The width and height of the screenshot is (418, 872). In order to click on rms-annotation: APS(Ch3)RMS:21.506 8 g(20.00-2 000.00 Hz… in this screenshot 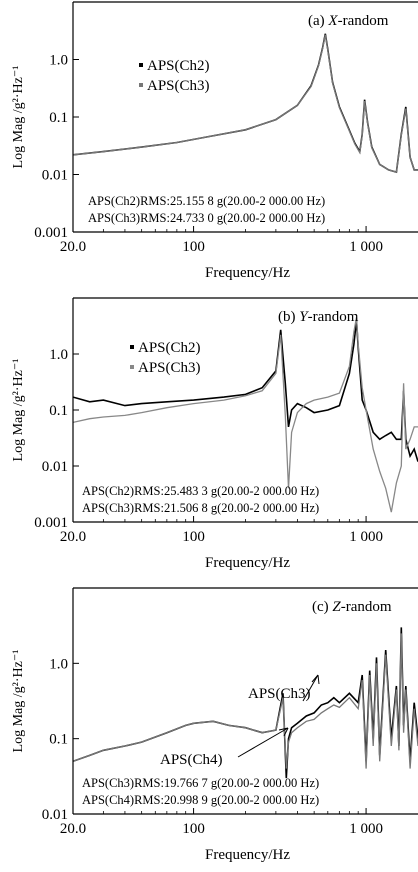, I will do `click(200, 508)`.